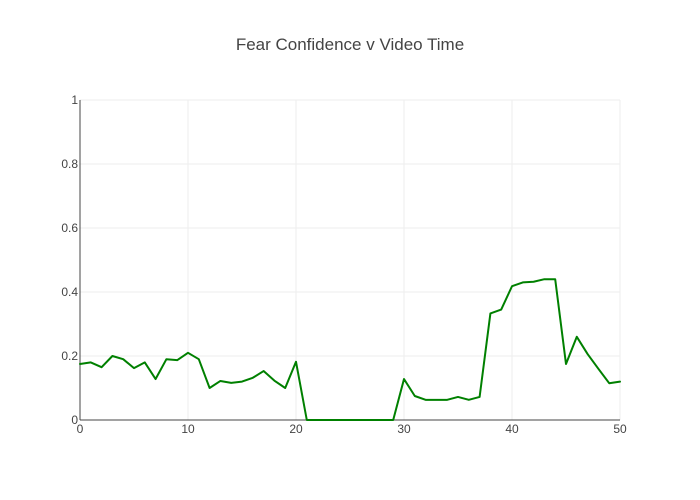 The height and width of the screenshot is (500, 700). Describe the element at coordinates (512, 429) in the screenshot. I see `x-tick-label: 40` at that location.